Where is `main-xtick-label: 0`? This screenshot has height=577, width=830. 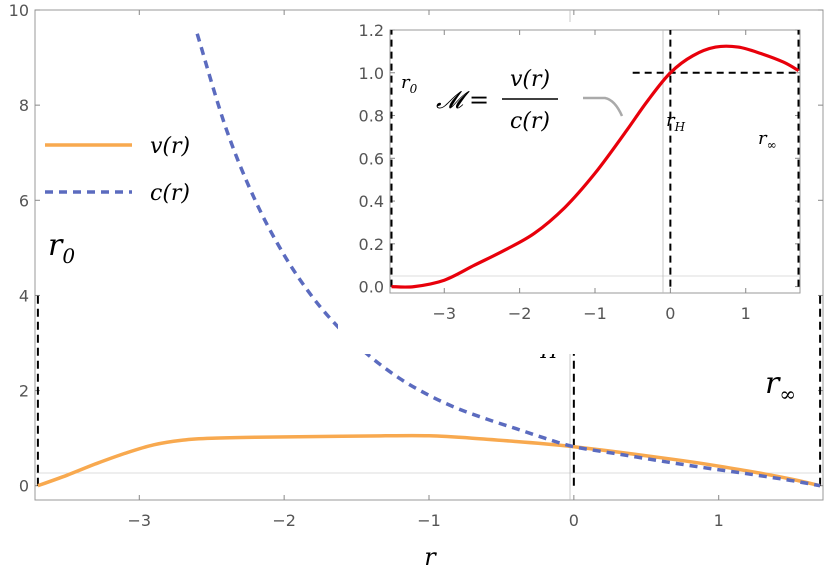 main-xtick-label: 0 is located at coordinates (574, 520).